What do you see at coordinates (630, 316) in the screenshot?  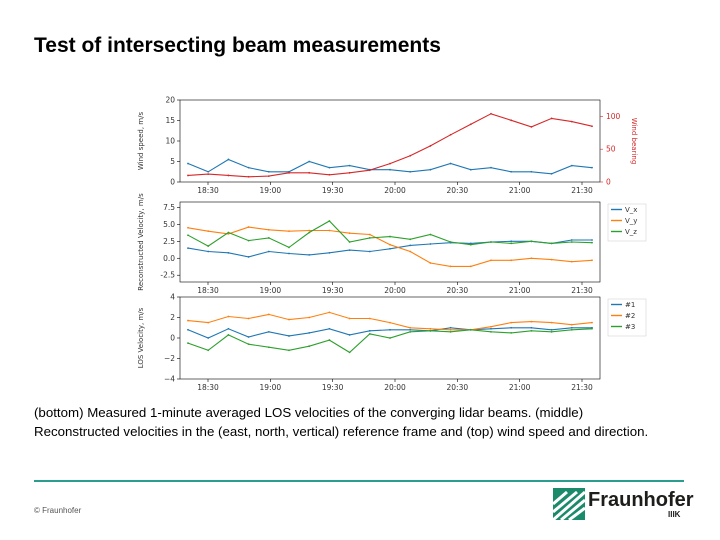 I see `legend-label: #2` at bounding box center [630, 316].